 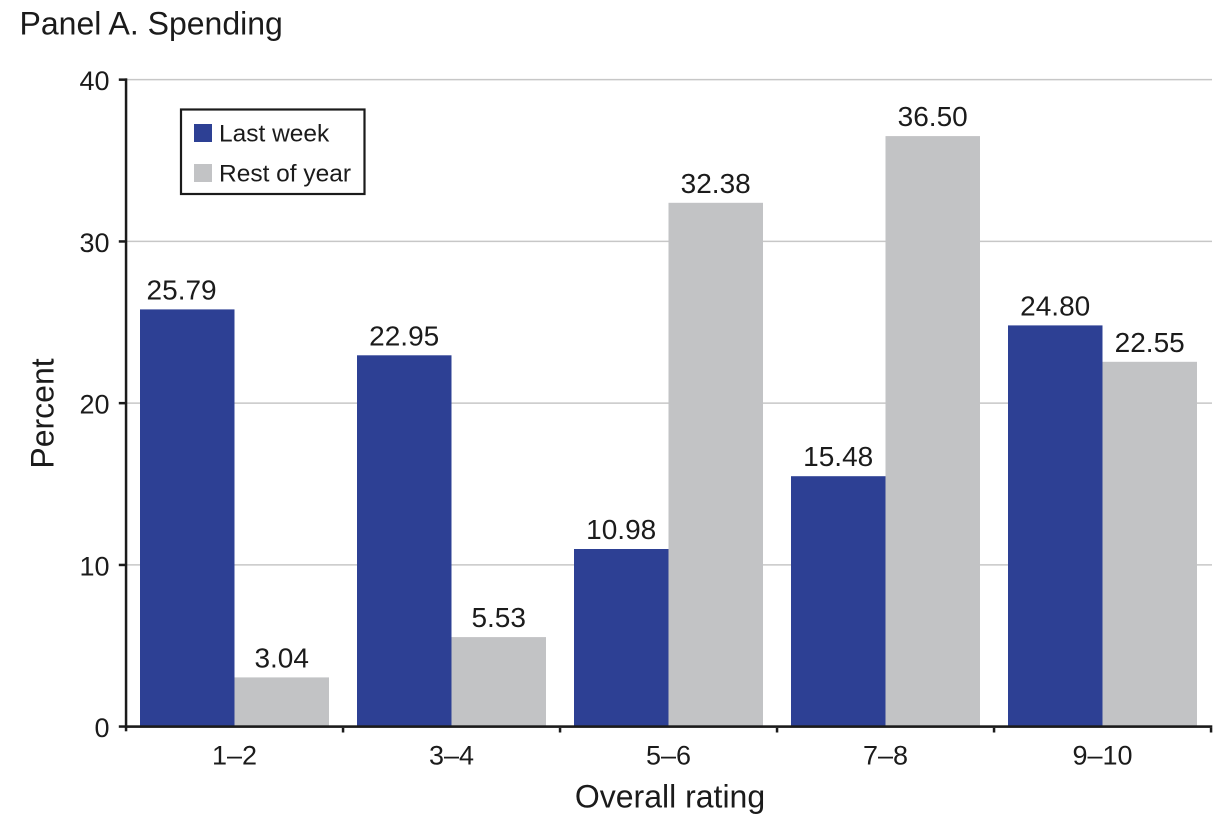 What do you see at coordinates (1102, 756) in the screenshot?
I see `svg-text: 9–10` at bounding box center [1102, 756].